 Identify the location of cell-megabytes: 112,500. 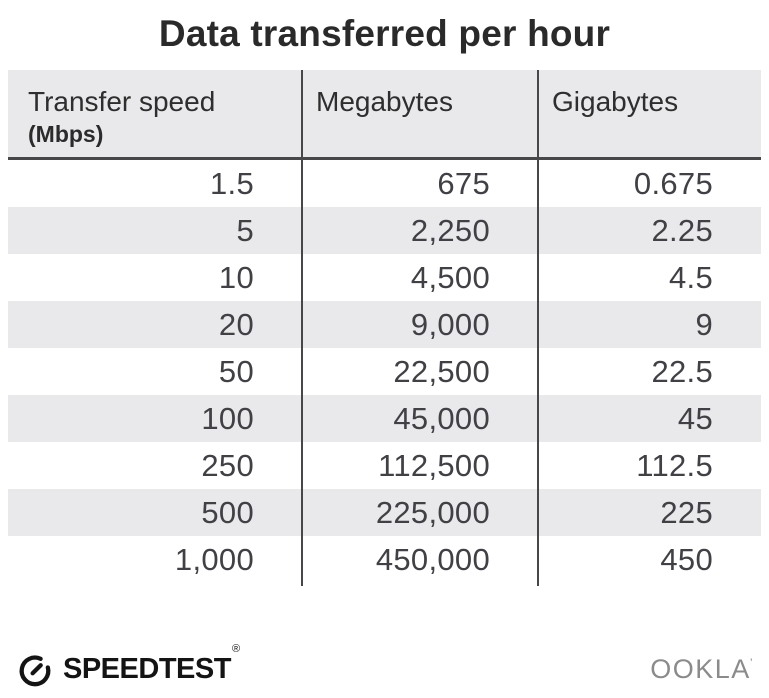
(434, 465).